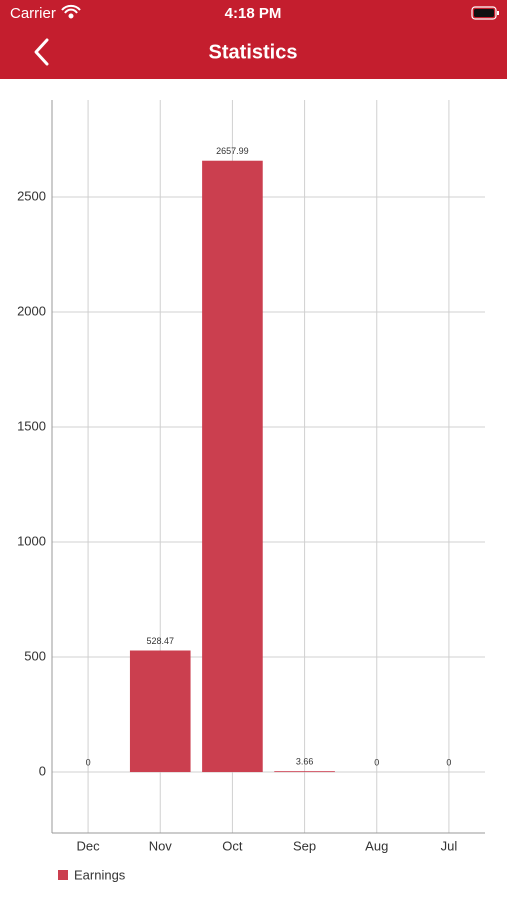 The height and width of the screenshot is (905, 507). Describe the element at coordinates (161, 845) in the screenshot. I see `x-tick-label: Nov` at that location.